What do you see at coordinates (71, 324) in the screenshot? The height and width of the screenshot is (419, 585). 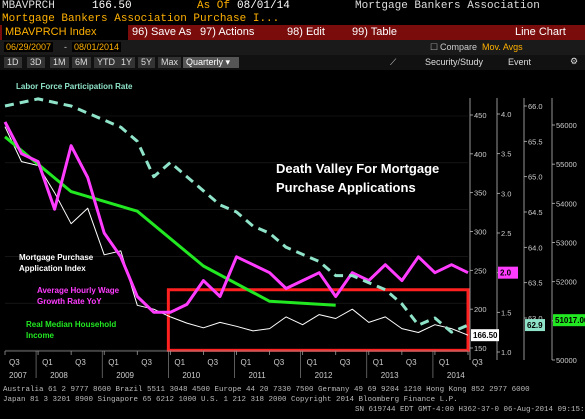 I see `legend-income-line1: Real Median Household` at bounding box center [71, 324].